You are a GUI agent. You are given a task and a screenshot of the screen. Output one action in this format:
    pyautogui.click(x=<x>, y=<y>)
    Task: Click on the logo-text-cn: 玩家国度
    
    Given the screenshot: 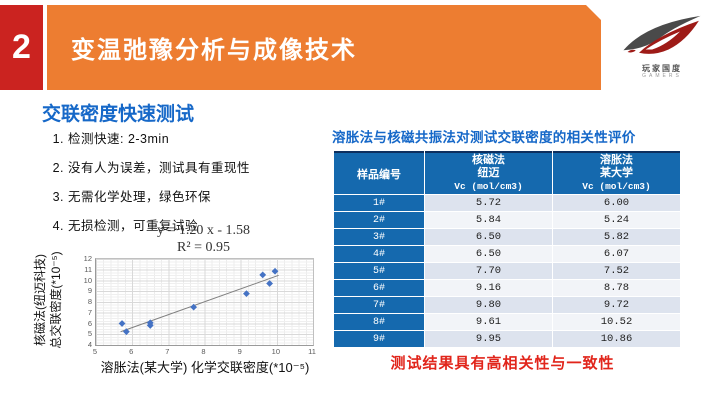 What is the action you would take?
    pyautogui.click(x=662, y=68)
    